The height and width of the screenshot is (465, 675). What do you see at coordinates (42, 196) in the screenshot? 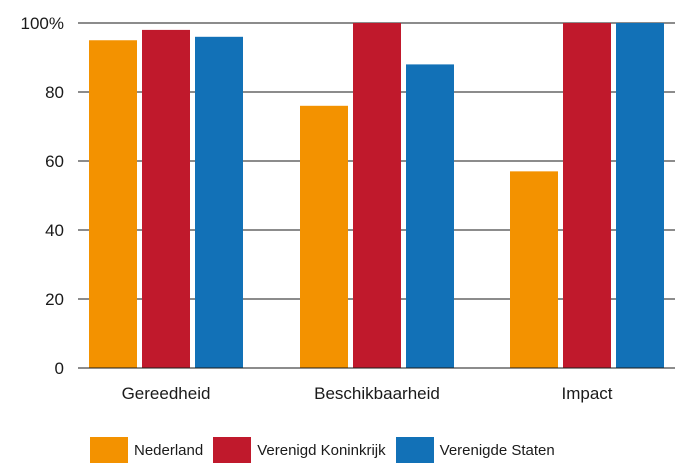
I see `y-axis-ticks: 0 20 40 60 80 100%` at bounding box center [42, 196].